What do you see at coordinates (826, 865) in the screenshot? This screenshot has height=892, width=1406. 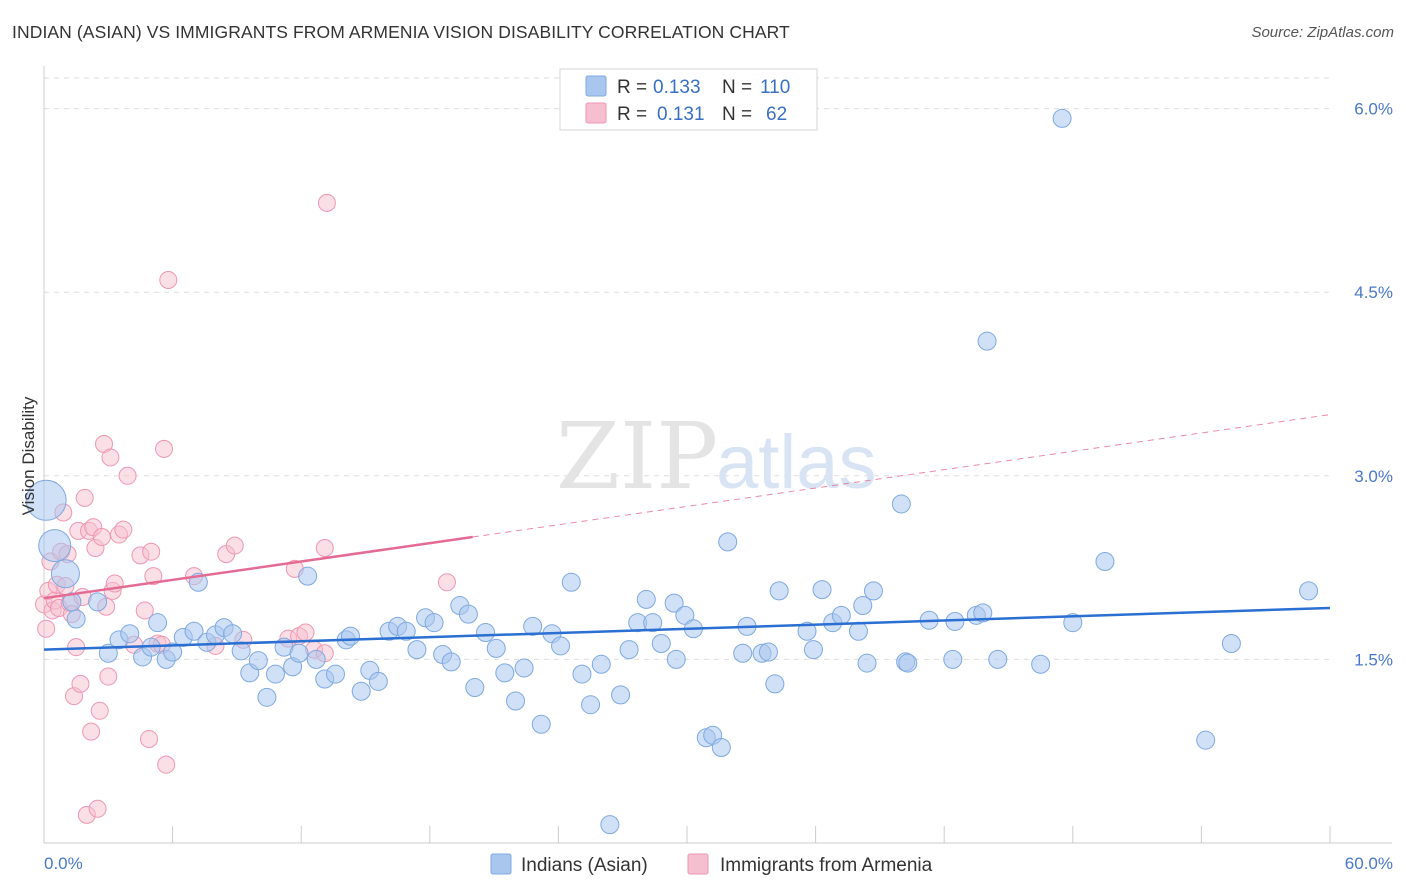 I see `bottom-legend-label-pink: Immigrants from Armenia` at bounding box center [826, 865].